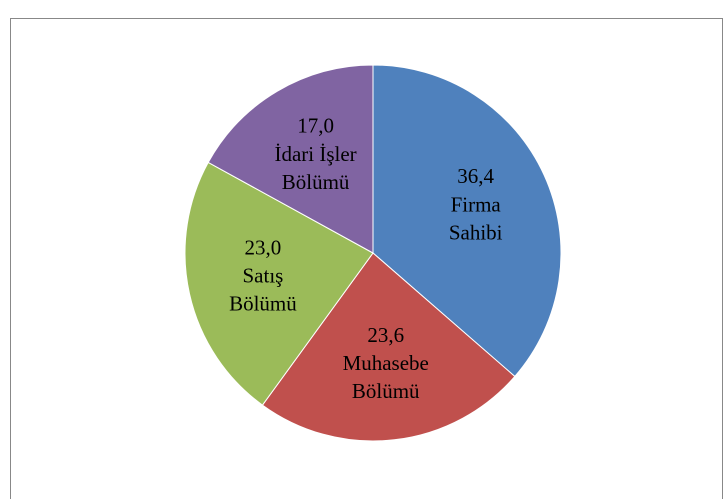  Describe the element at coordinates (475, 176) in the screenshot. I see `value-label: 36,4` at that location.